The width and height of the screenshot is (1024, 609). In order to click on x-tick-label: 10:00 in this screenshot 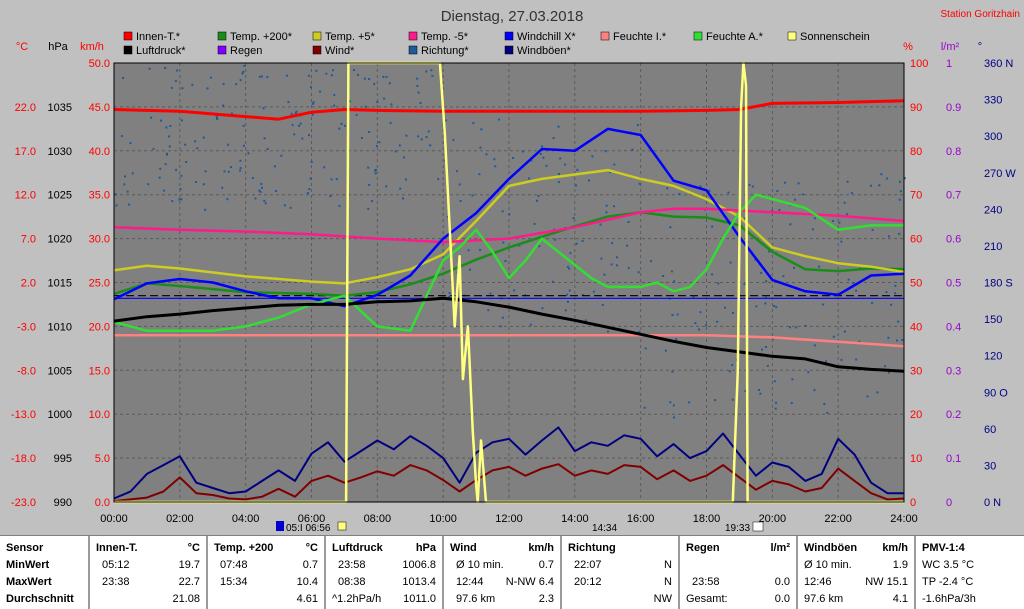, I will do `click(443, 519)`.